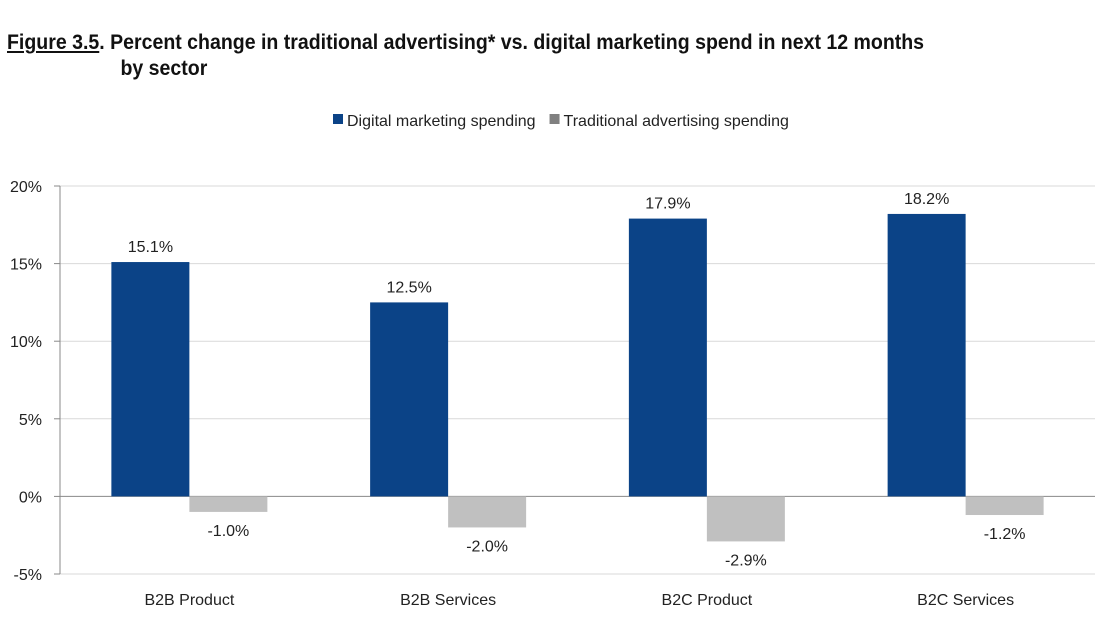 The image size is (1102, 633). Describe the element at coordinates (26, 265) in the screenshot. I see `y-tick-label: 15%` at that location.